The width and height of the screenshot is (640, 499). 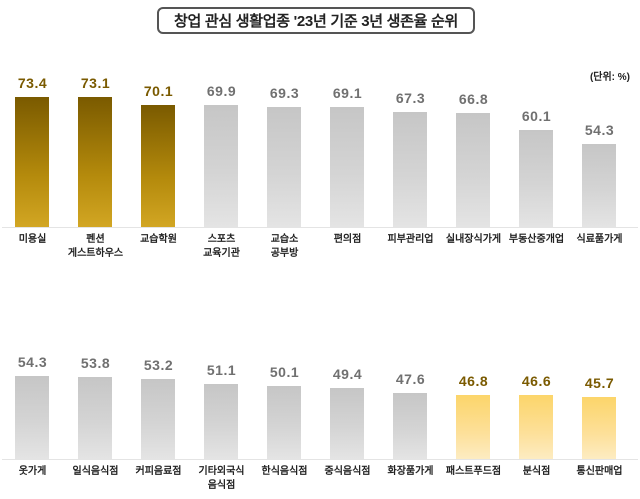 I want to click on chart-title: 창업 관심 생활업종 '23년 기준 3년 생존율 순위, so click(x=316, y=20).